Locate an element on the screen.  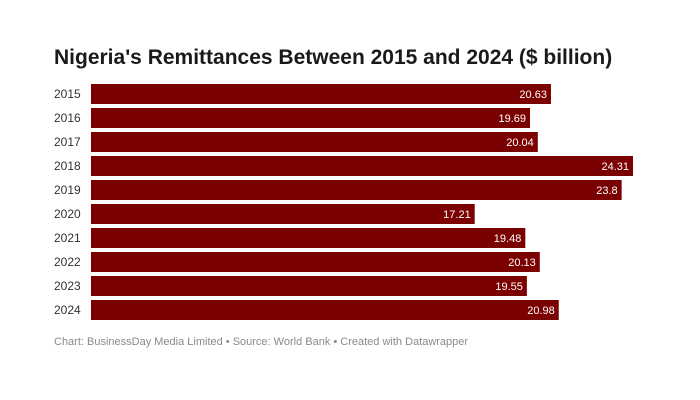
category-label: 2016 is located at coordinates (67, 118).